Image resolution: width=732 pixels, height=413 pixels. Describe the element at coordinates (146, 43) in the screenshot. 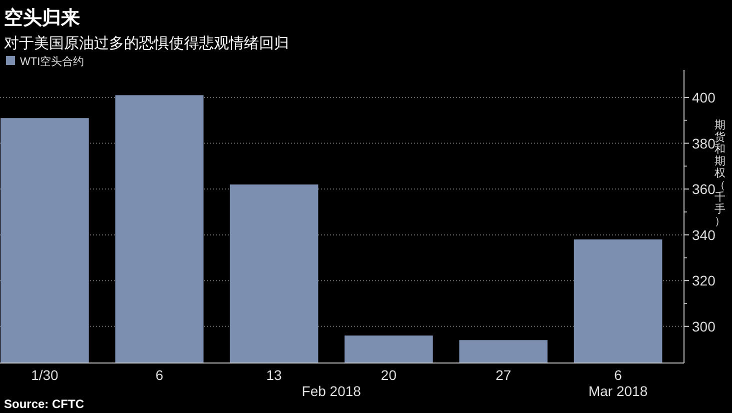

I see `chart-subtitle: 对于美国原油过多的恐惧使得悲观情绪回归` at that location.